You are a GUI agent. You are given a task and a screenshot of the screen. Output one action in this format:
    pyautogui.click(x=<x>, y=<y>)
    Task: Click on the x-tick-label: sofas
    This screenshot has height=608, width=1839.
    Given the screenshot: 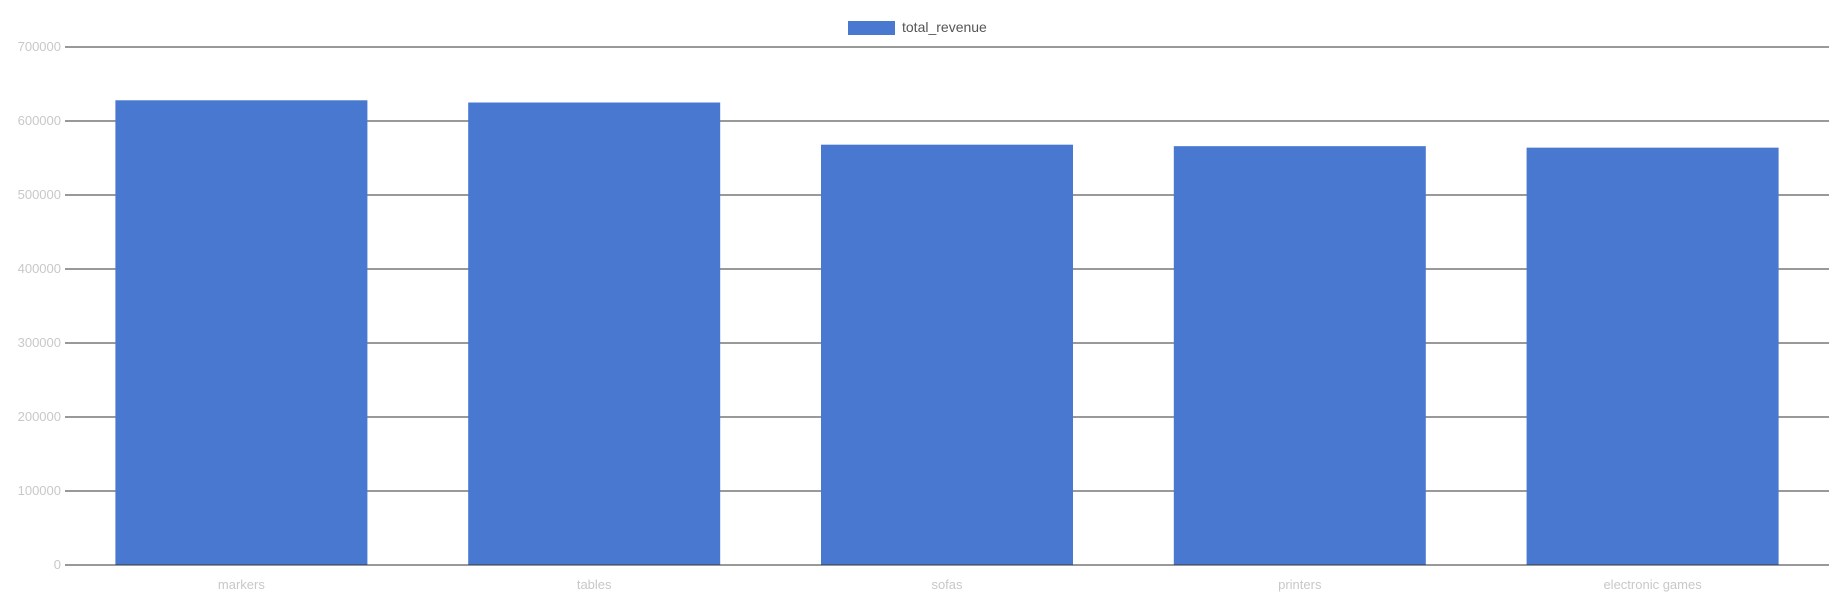 What is the action you would take?
    pyautogui.click(x=947, y=584)
    